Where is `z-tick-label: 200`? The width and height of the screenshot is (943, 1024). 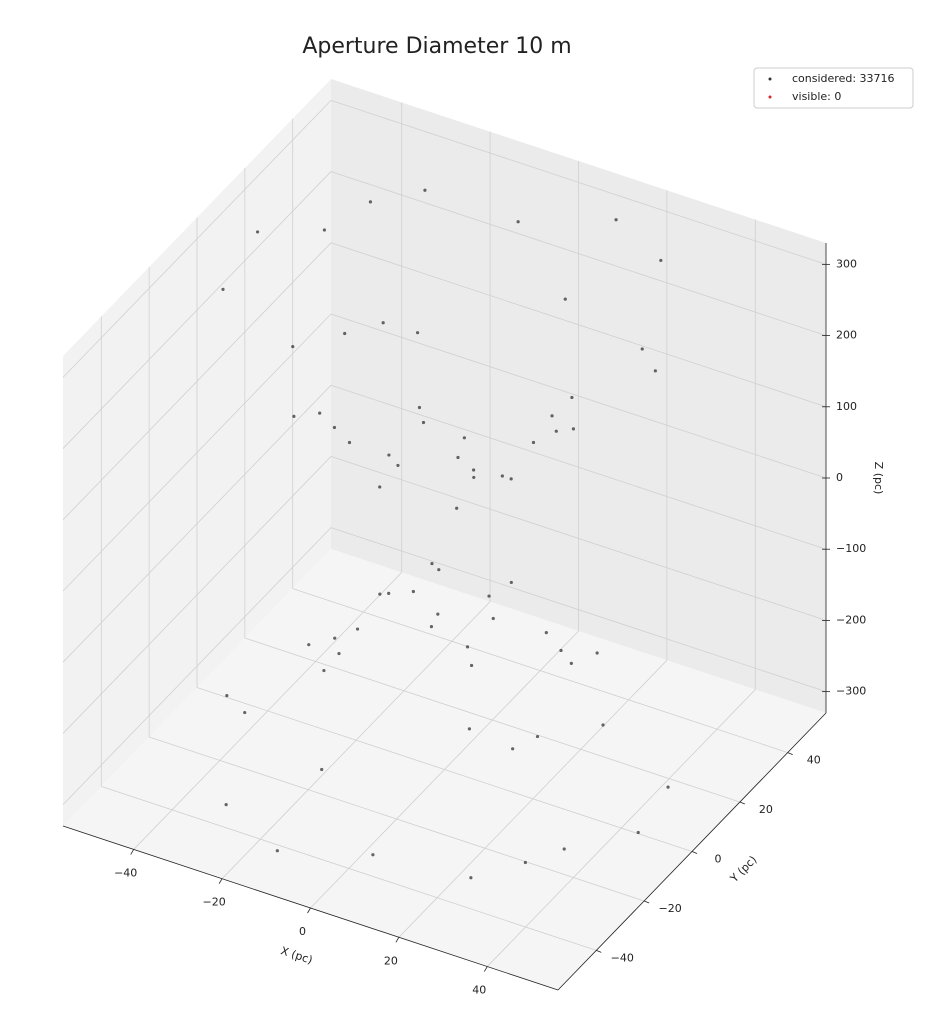
z-tick-label: 200 is located at coordinates (846, 335).